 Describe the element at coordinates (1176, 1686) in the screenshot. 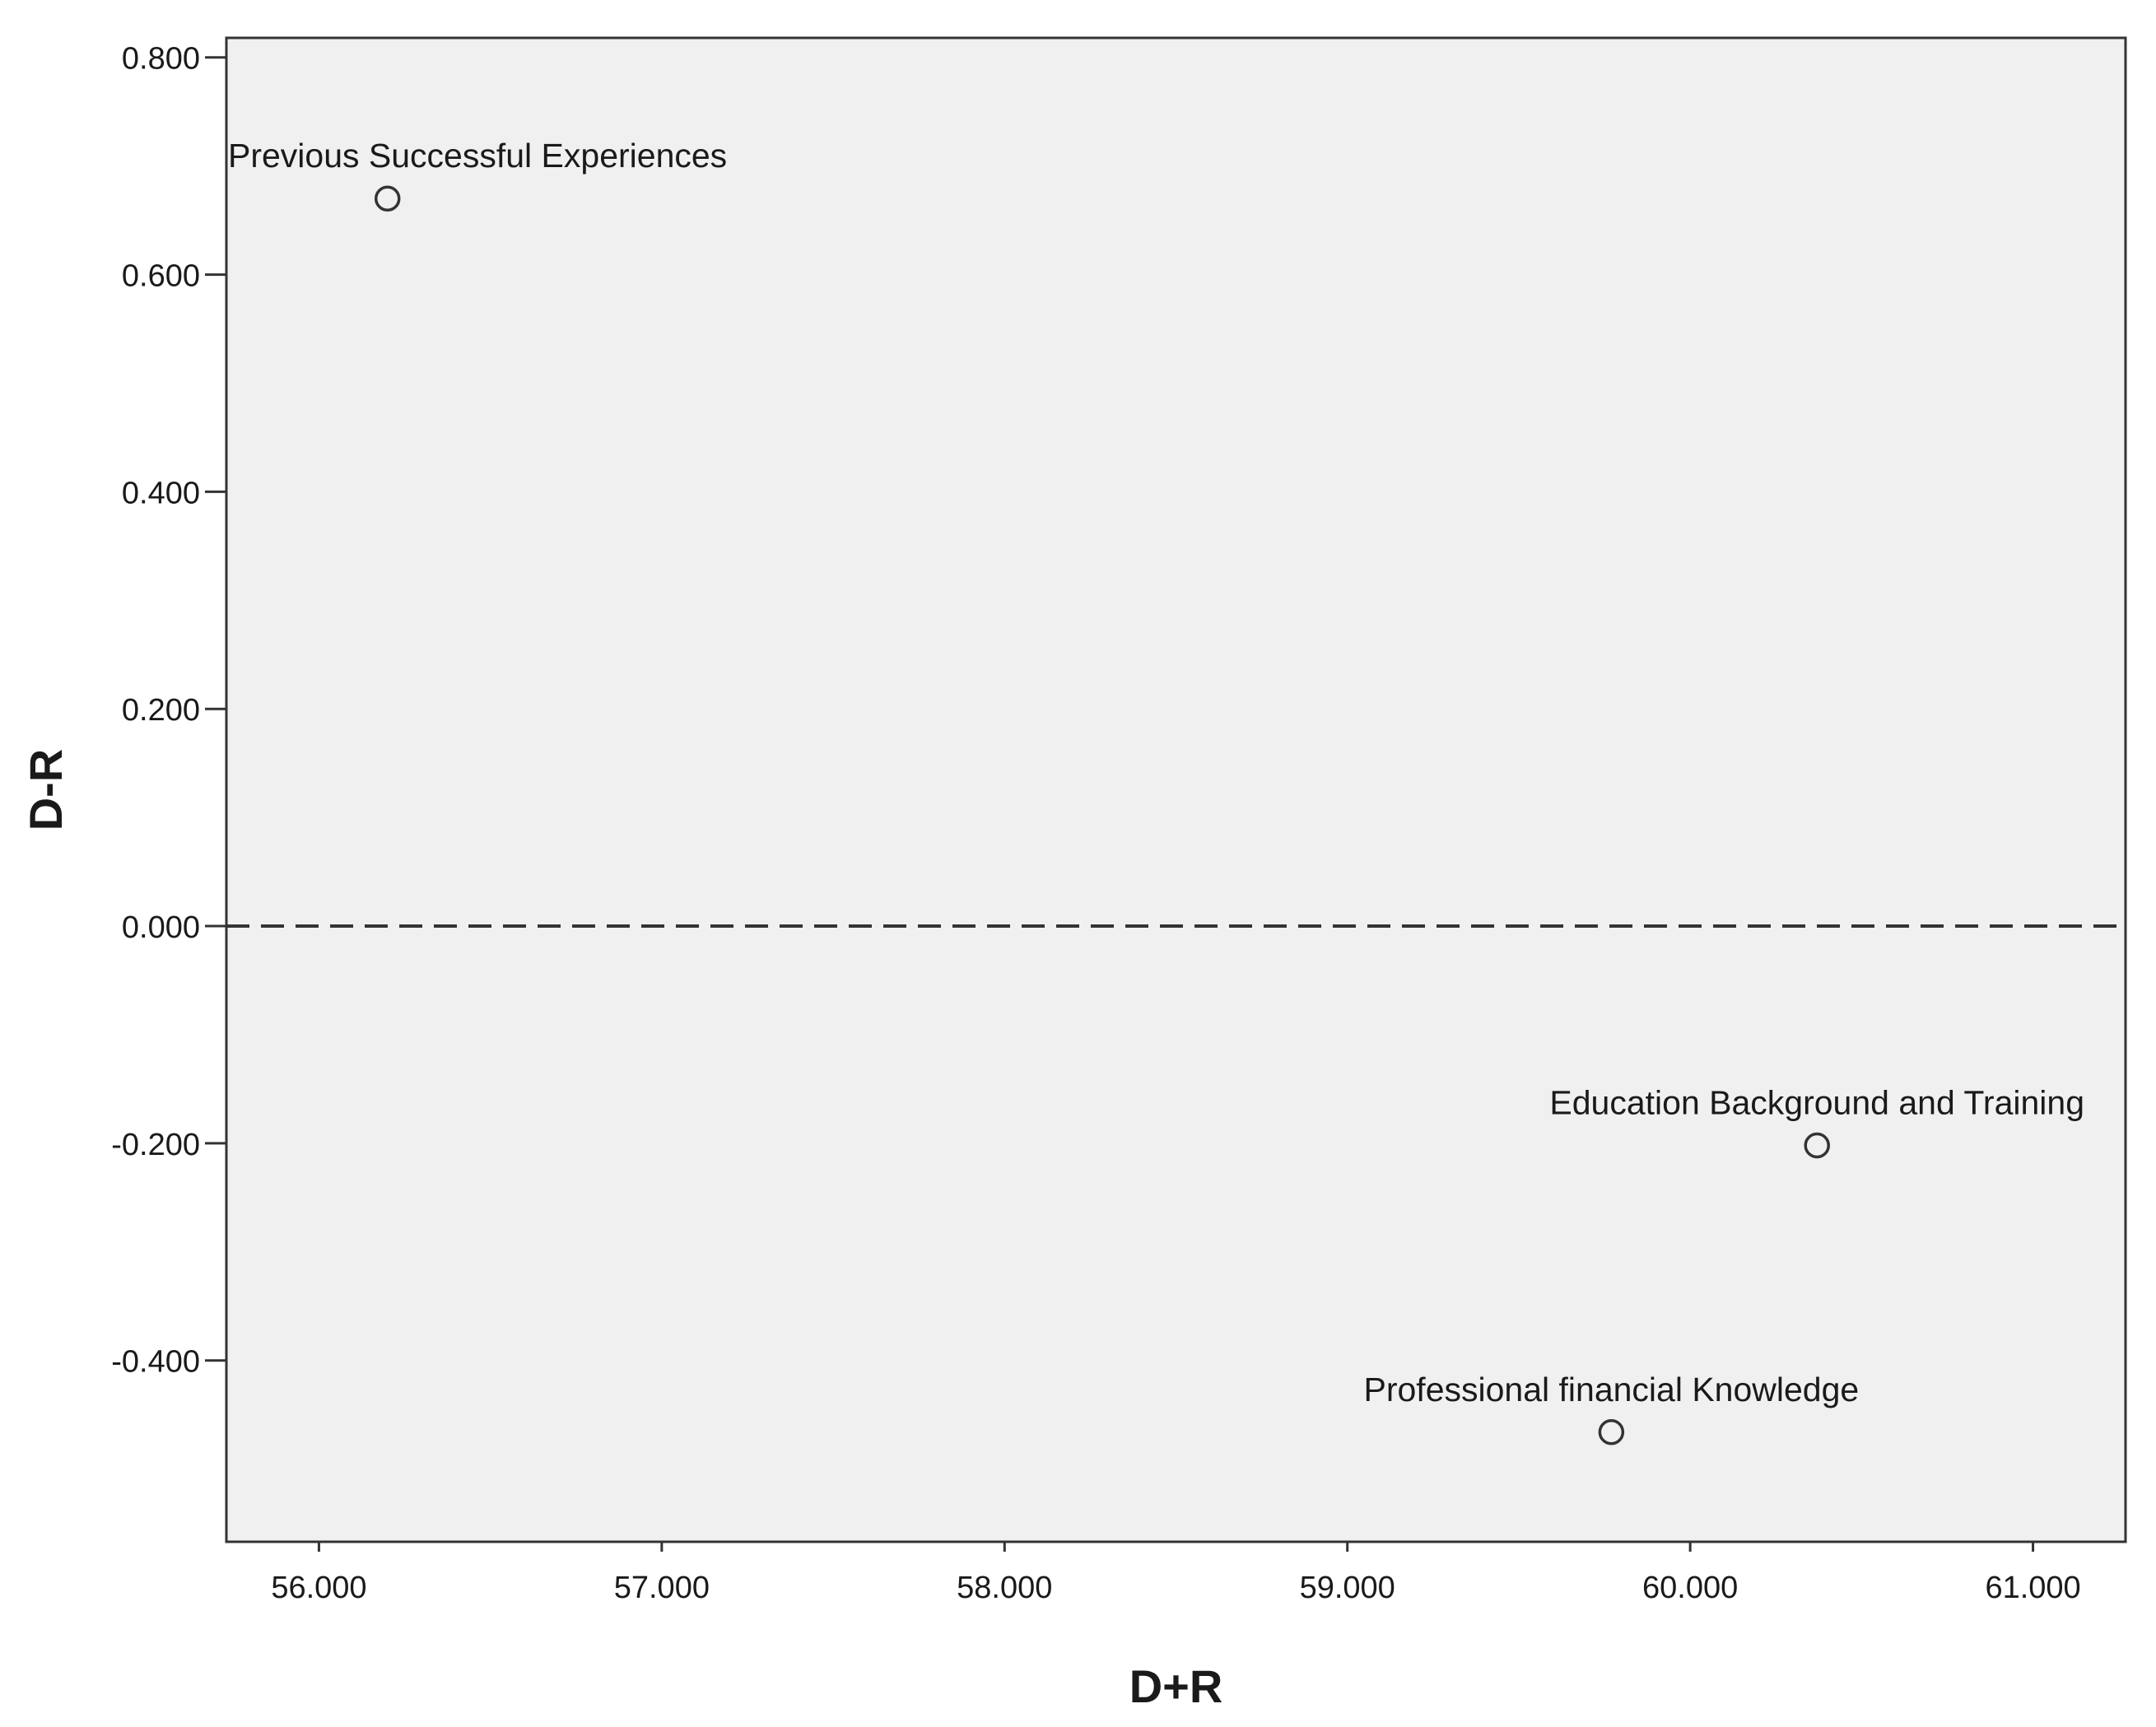

I see `x-axis-title: D+R` at that location.